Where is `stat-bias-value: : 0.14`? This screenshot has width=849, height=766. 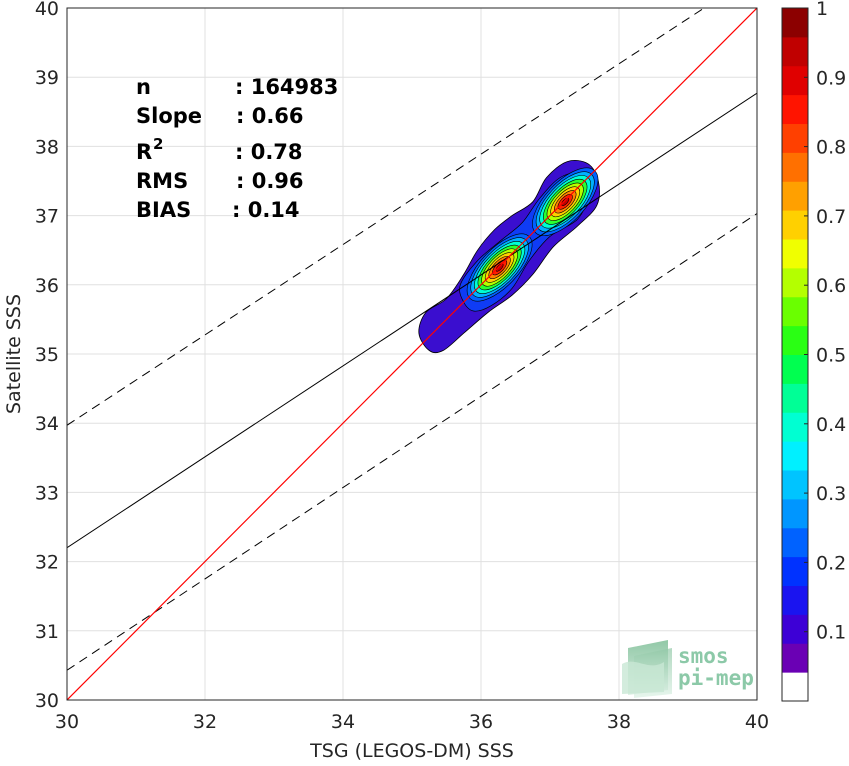
stat-bias-value: : 0.14 is located at coordinates (266, 210).